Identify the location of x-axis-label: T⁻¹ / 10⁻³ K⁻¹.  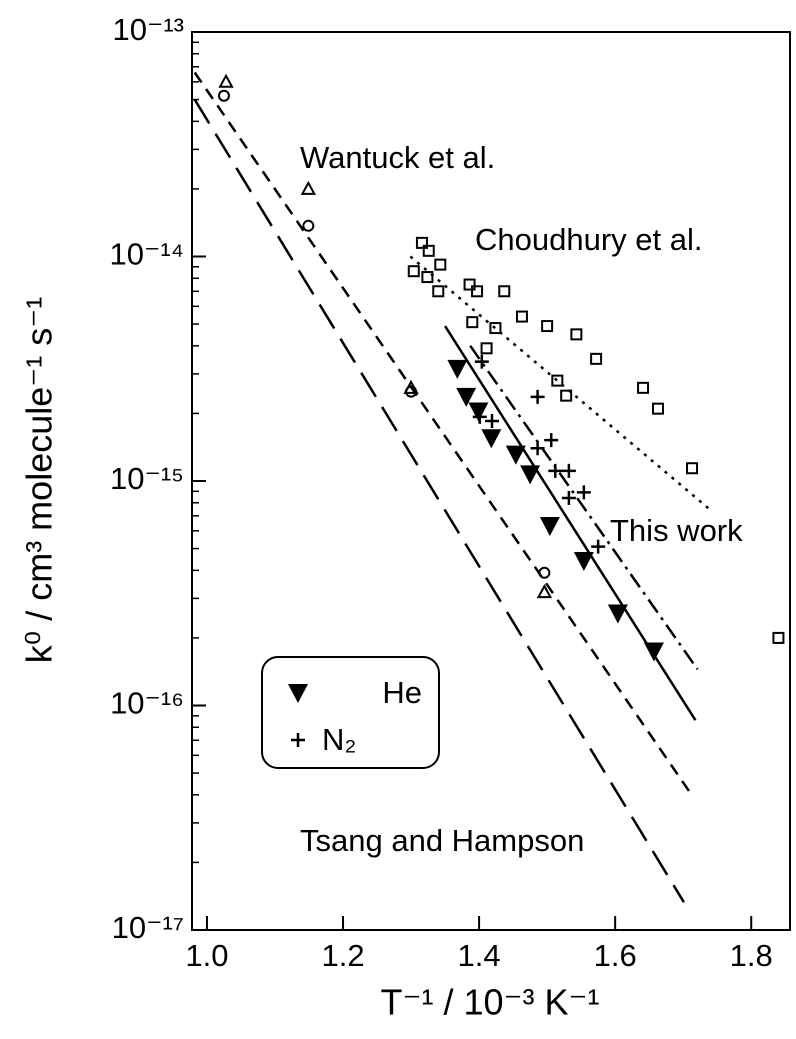
(489, 1002).